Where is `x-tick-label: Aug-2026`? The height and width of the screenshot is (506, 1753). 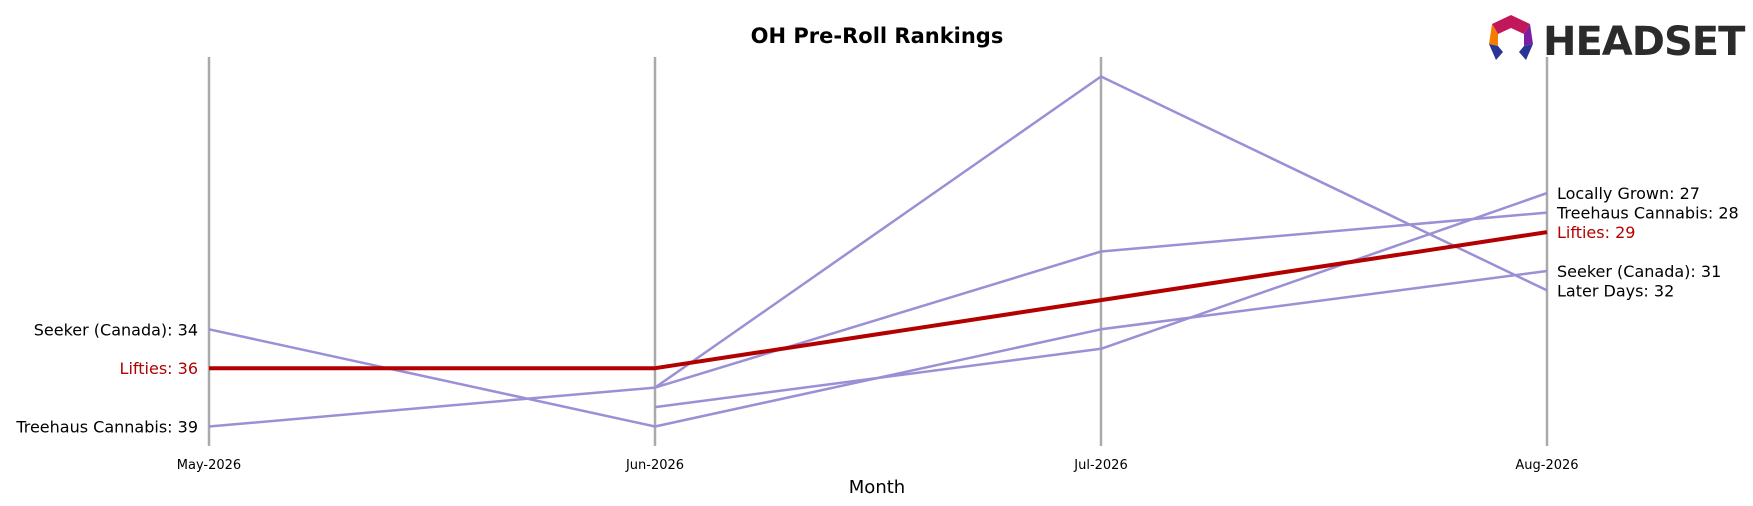 x-tick-label: Aug-2026 is located at coordinates (1546, 465).